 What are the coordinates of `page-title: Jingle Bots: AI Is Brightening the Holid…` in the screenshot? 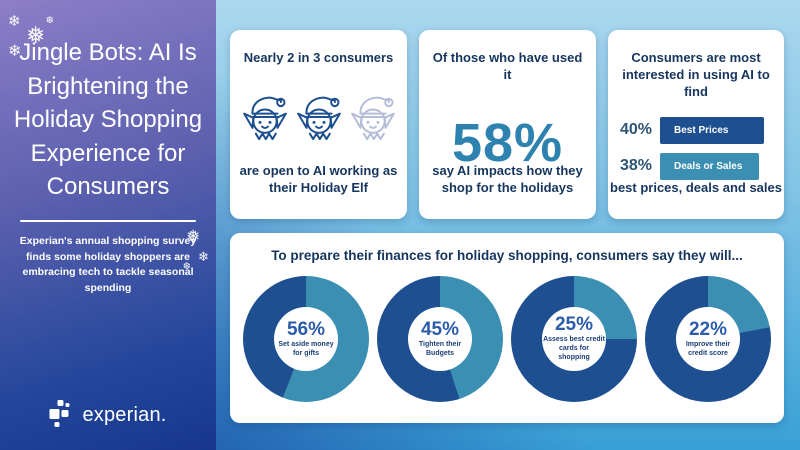 It's located at (108, 120).